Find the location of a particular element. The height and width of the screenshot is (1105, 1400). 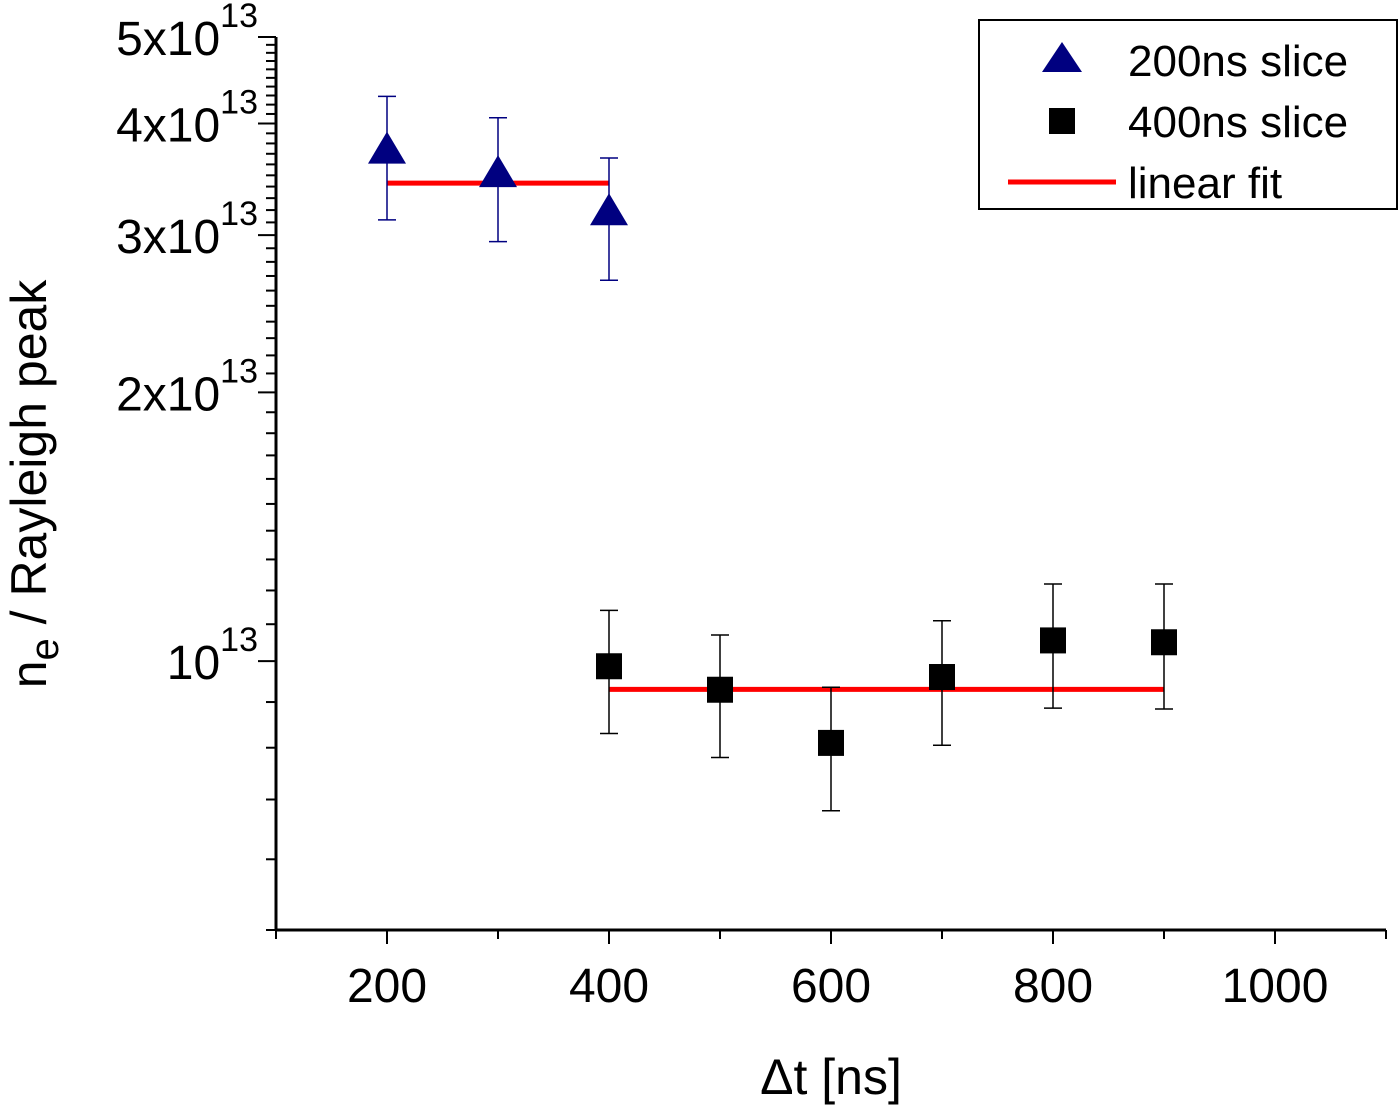

x-tick-label: 200 is located at coordinates (387, 986).